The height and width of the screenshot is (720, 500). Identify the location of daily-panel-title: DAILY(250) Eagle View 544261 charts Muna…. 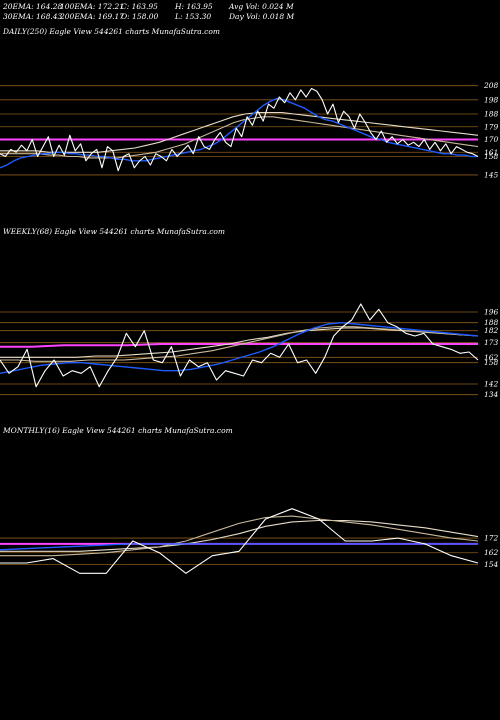
(111, 31).